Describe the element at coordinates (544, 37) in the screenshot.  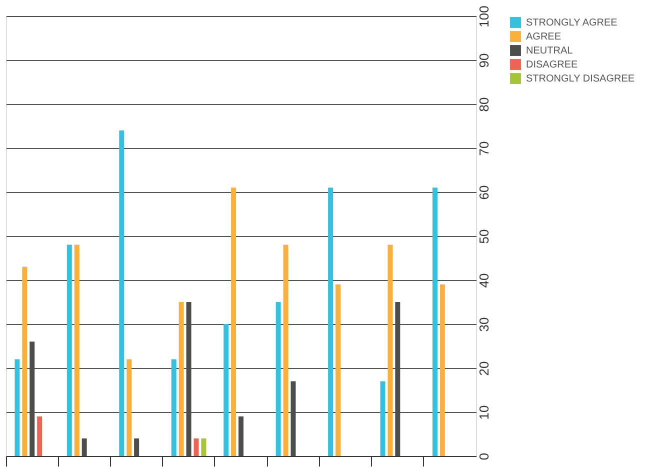
I see `legend-label: AGREE` at that location.